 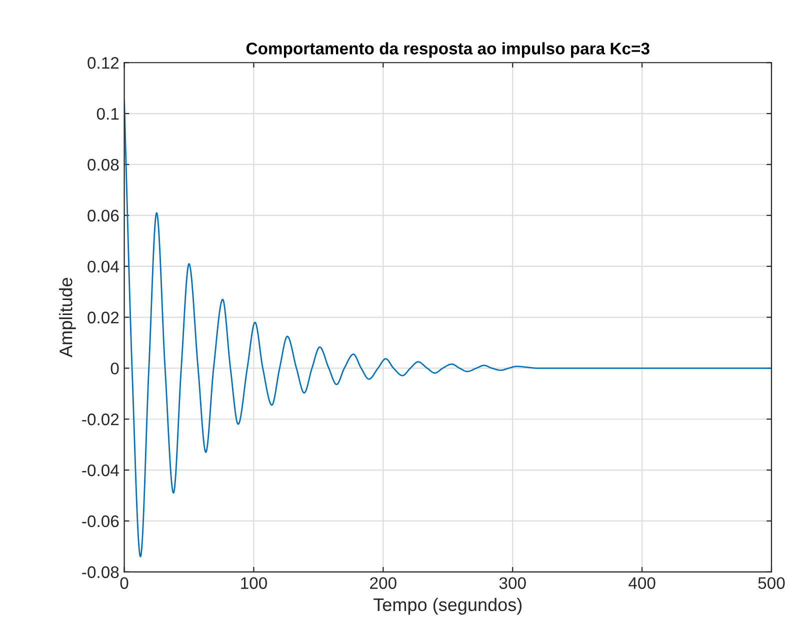 I want to click on x-tick-label: 200, so click(x=383, y=583).